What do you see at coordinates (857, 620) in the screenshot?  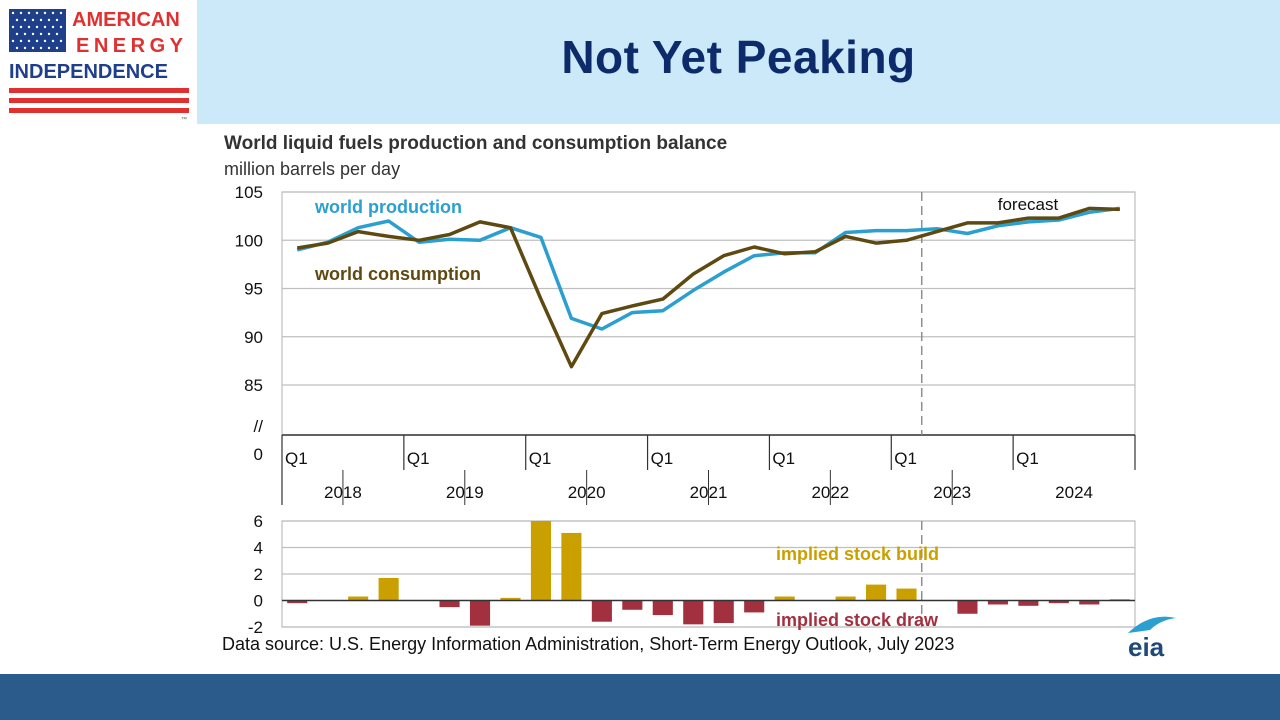 I see `draw-label: implied stock draw` at bounding box center [857, 620].